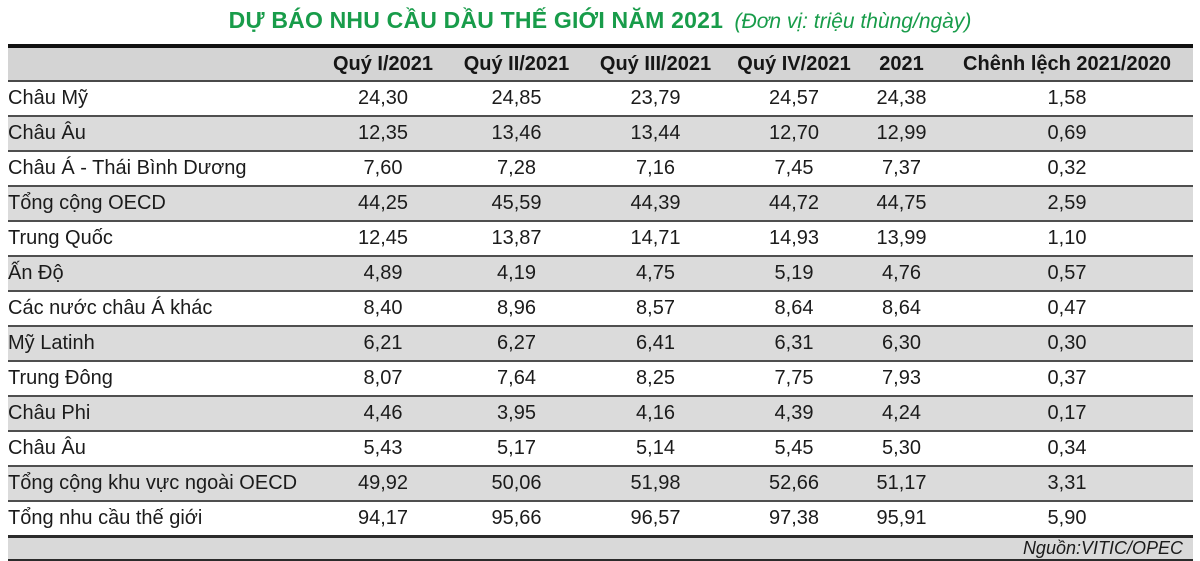  What do you see at coordinates (516, 134) in the screenshot?
I see `cell-value: 13,46` at bounding box center [516, 134].